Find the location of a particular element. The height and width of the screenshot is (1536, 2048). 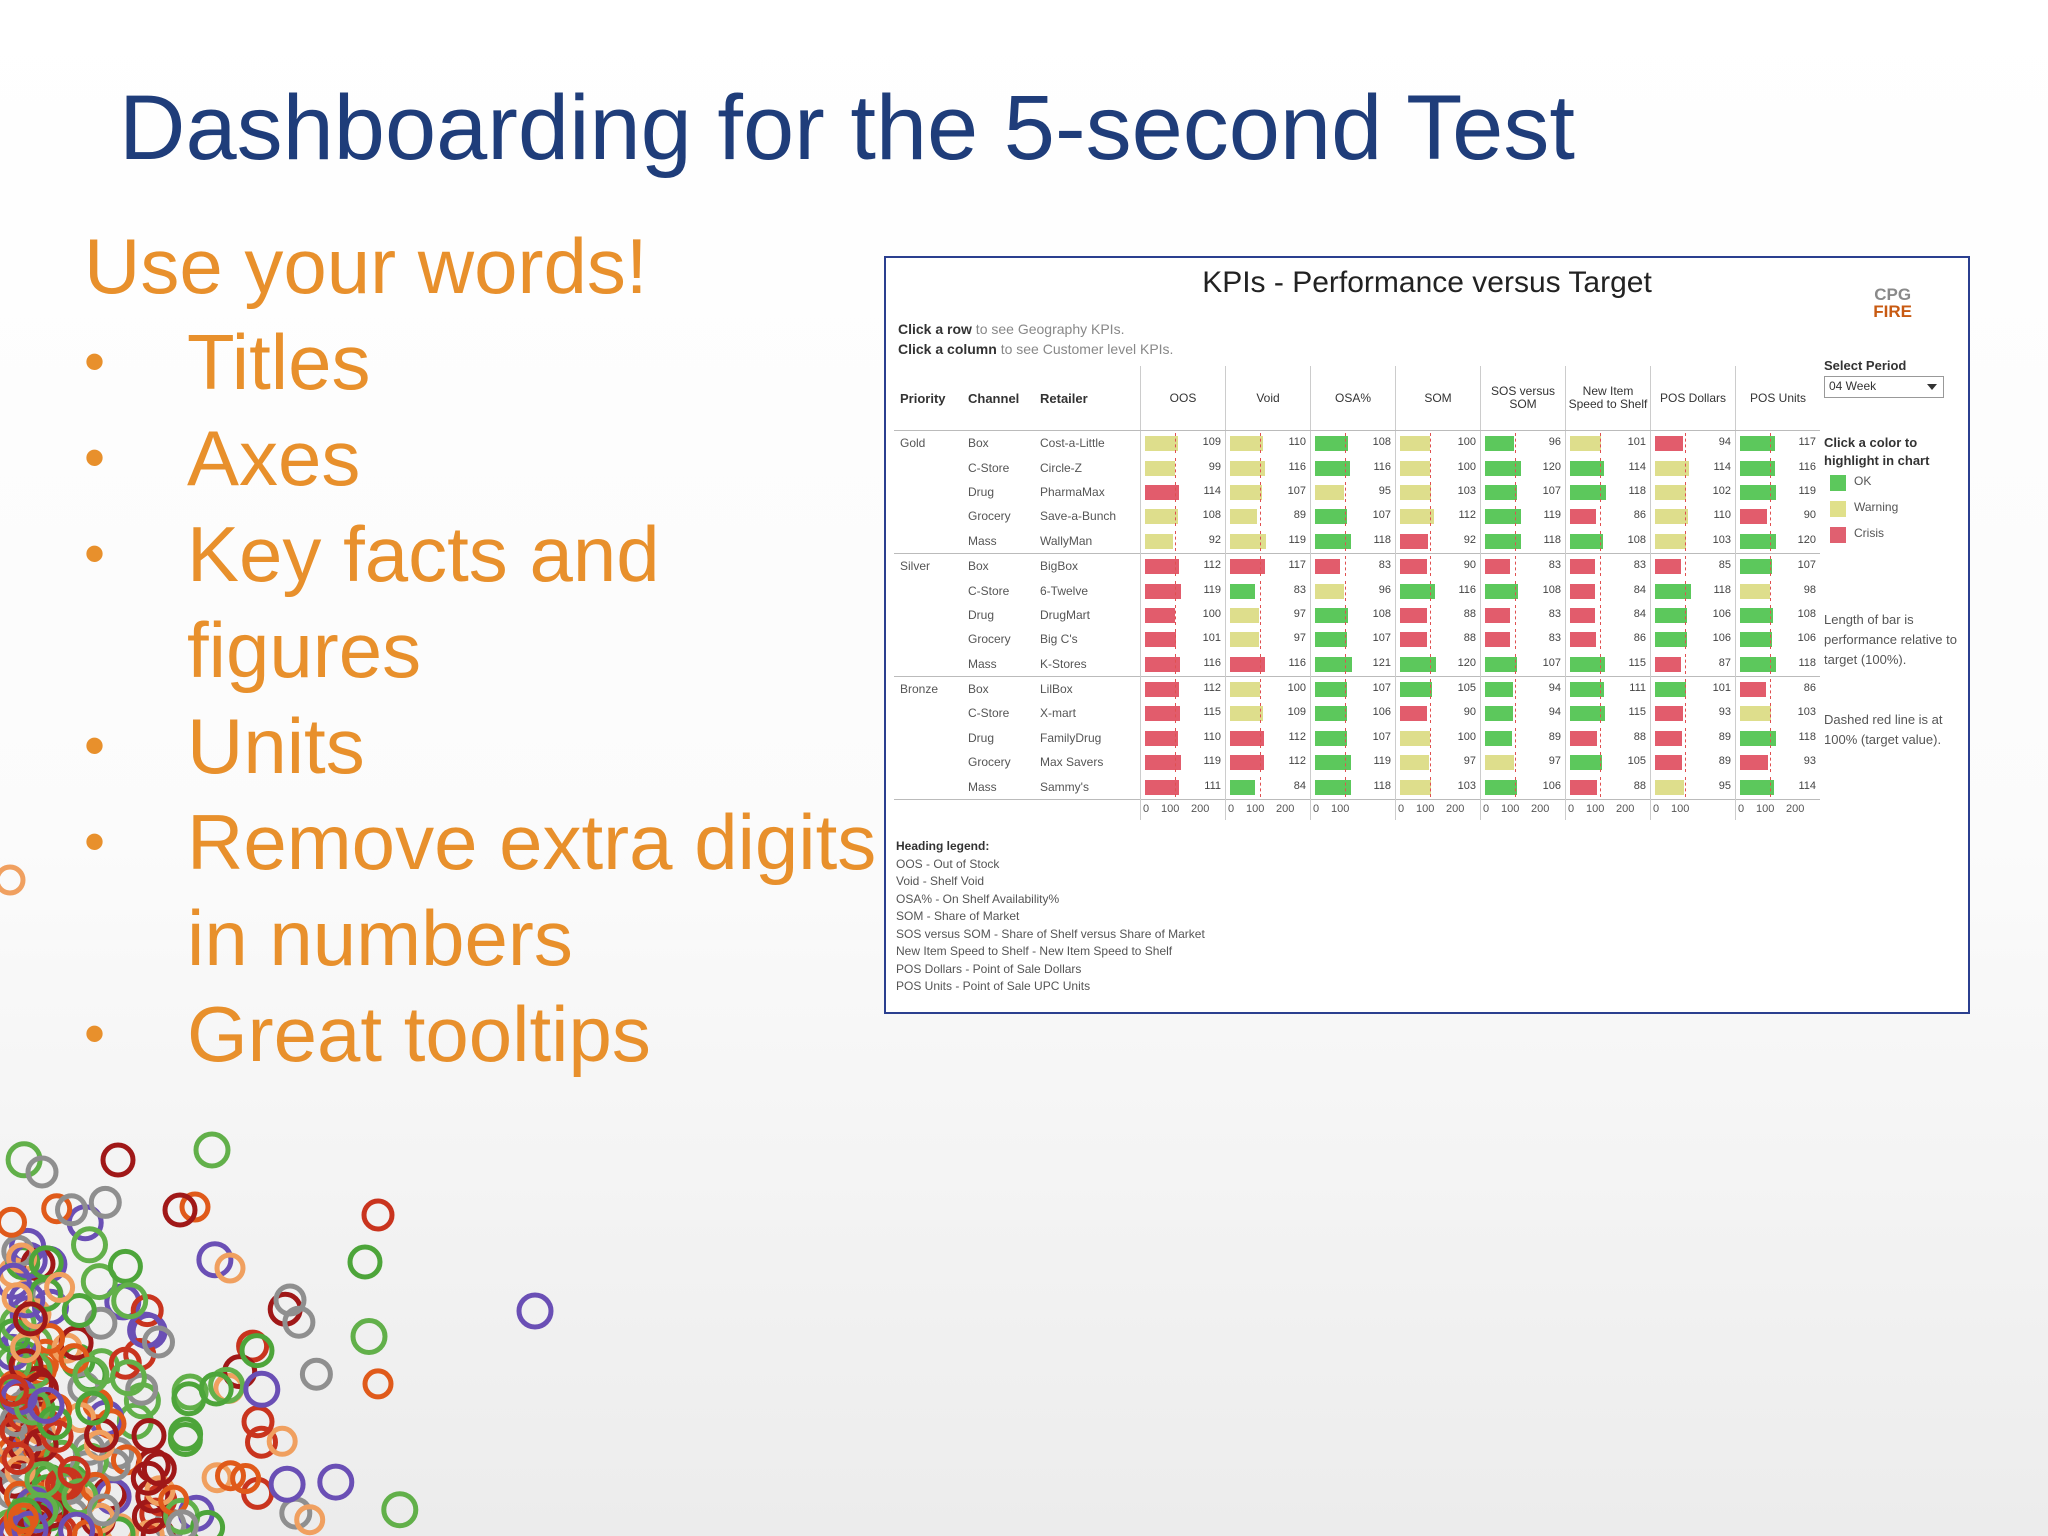

legend-ok: OK is located at coordinates (1850, 482).